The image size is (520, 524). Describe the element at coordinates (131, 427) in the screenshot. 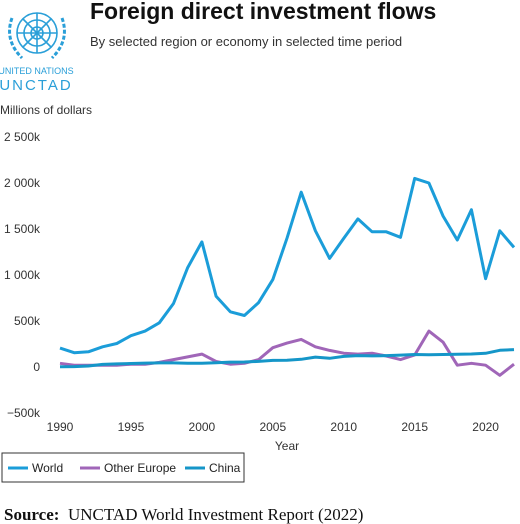

I see `x-tick-label: 1995` at that location.